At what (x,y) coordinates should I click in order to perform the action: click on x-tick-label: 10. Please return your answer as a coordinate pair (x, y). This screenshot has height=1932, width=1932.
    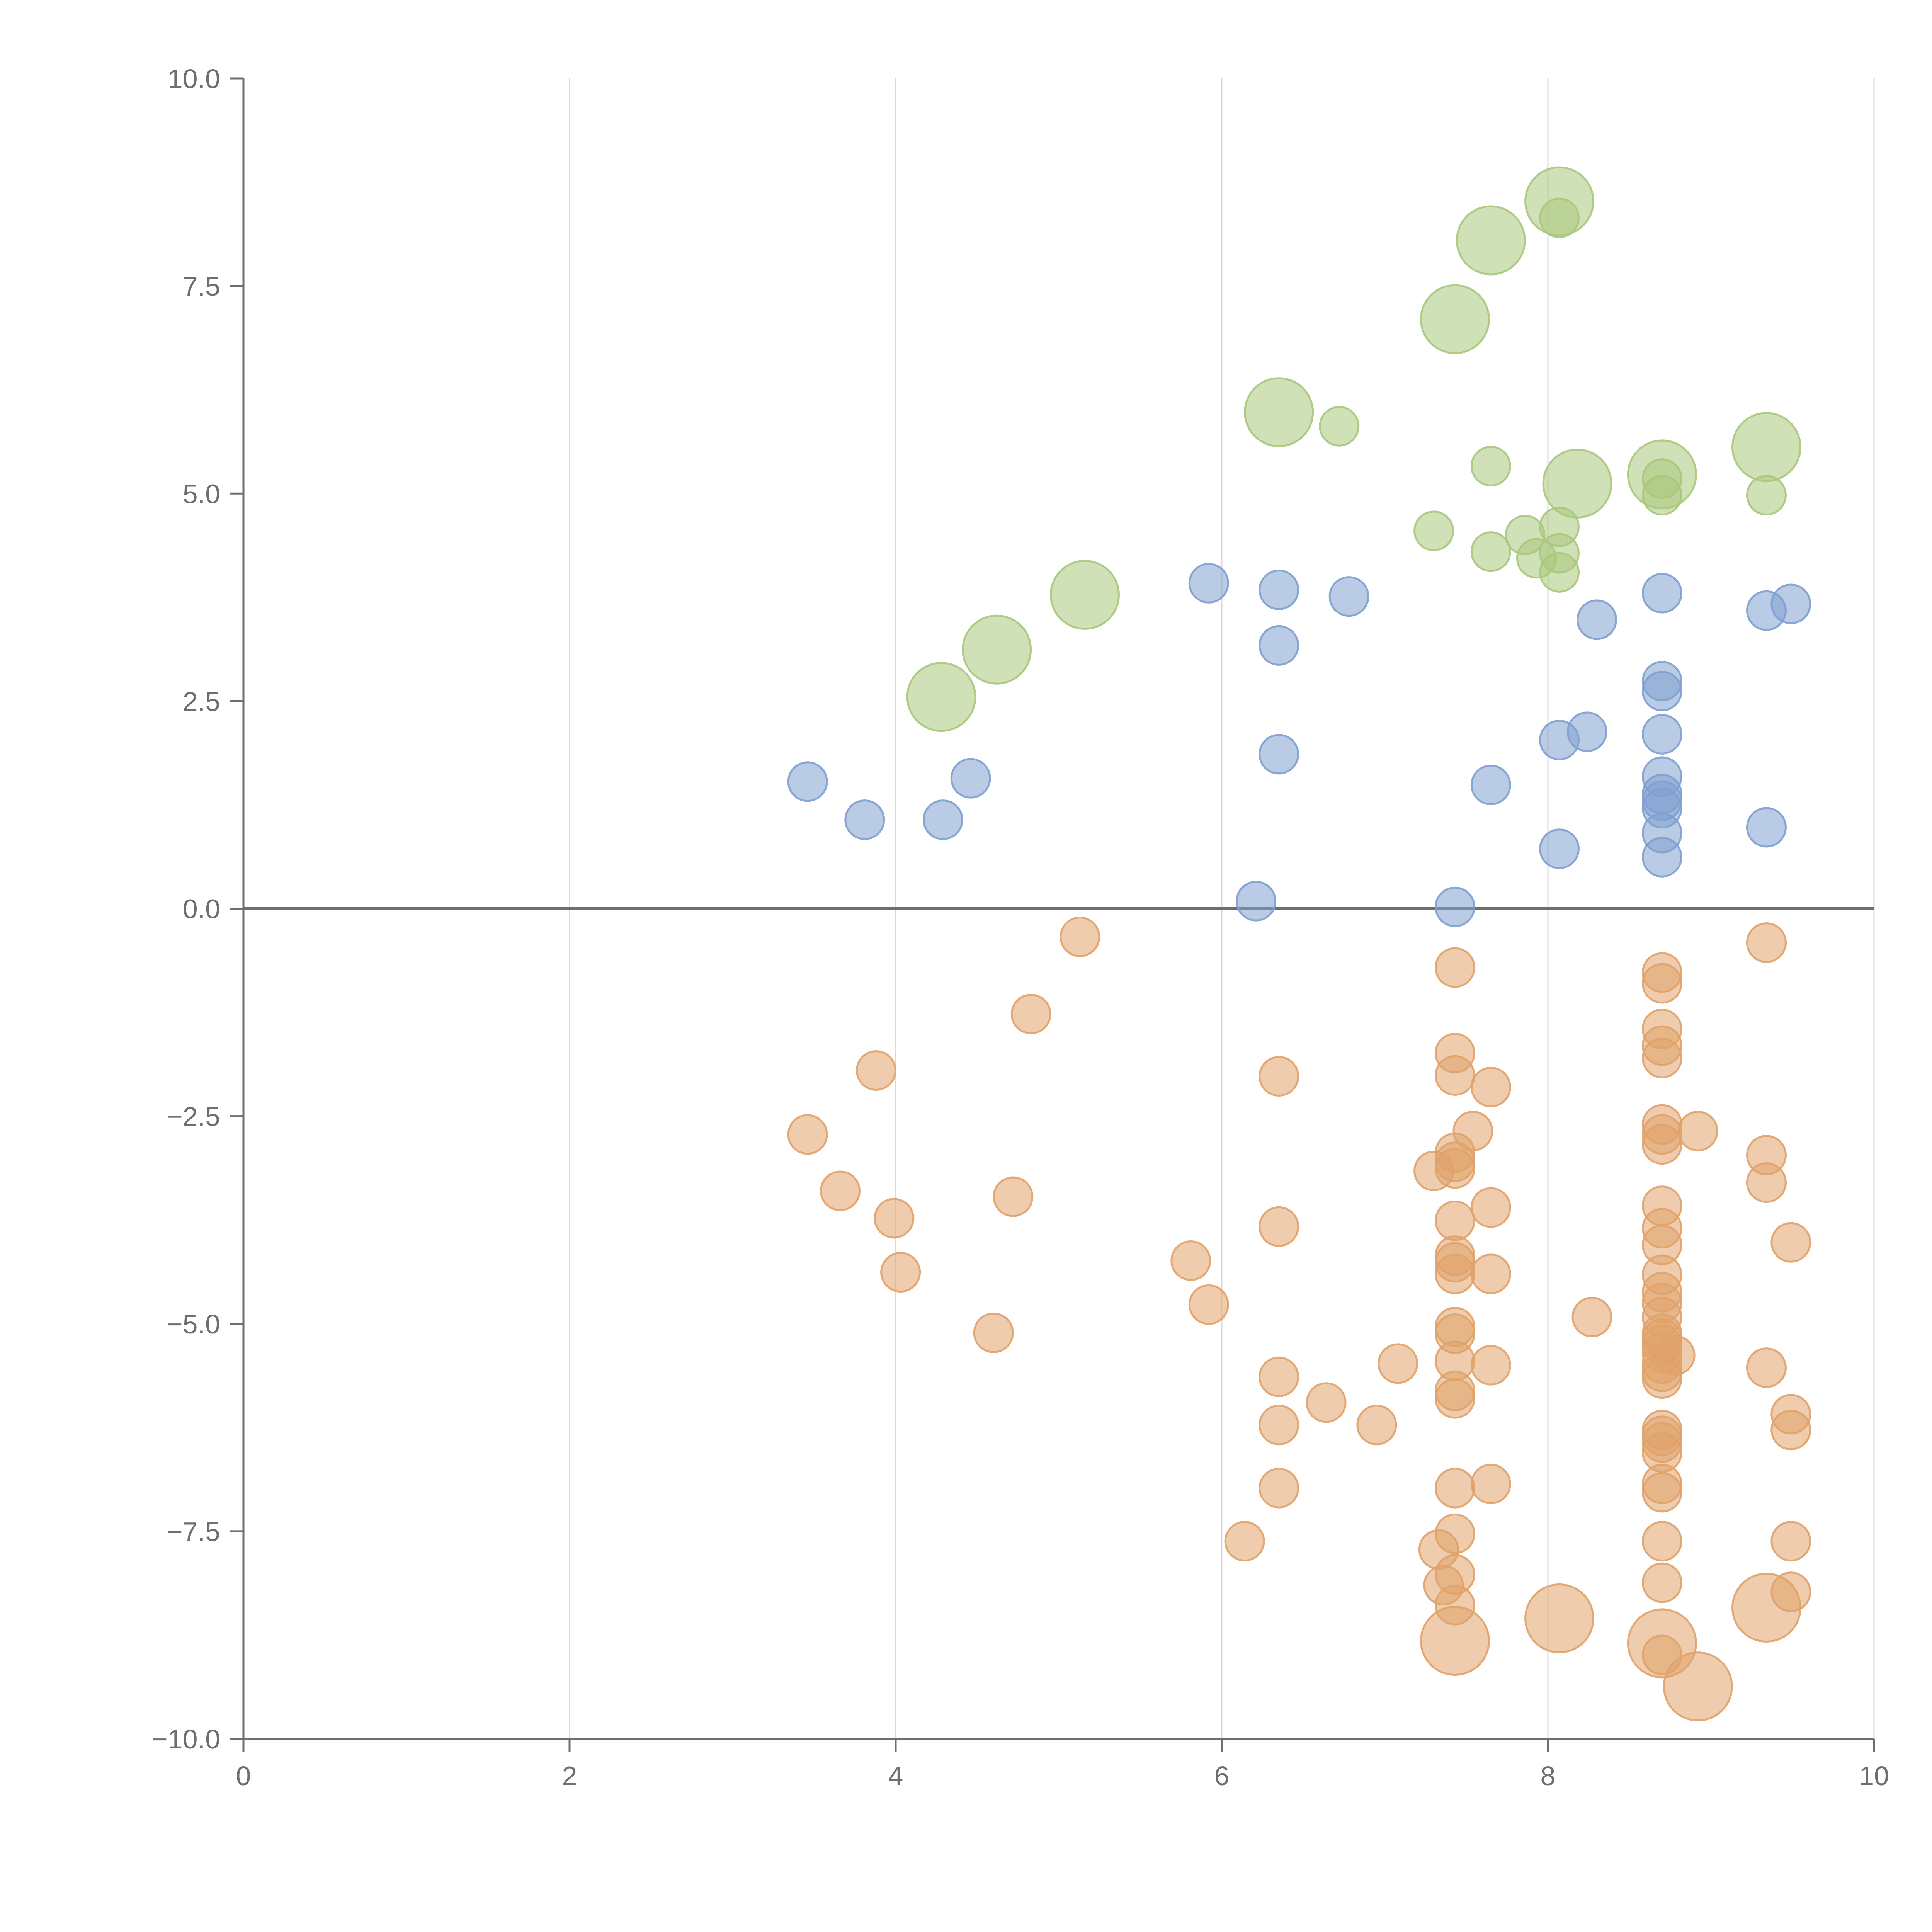
    Looking at the image, I should click on (1874, 1776).